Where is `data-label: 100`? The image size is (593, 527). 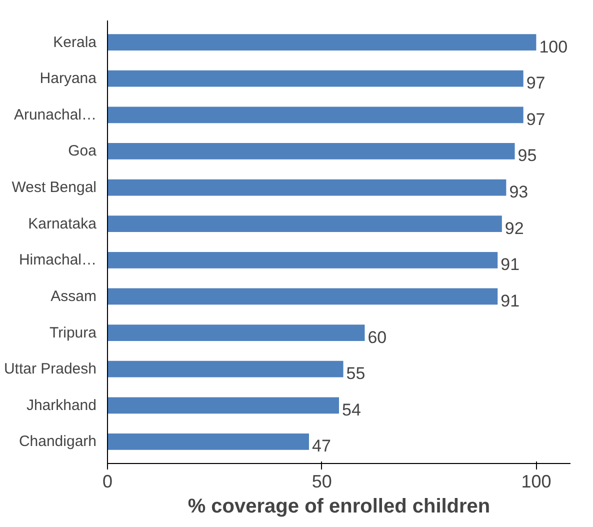
data-label: 100 is located at coordinates (553, 46).